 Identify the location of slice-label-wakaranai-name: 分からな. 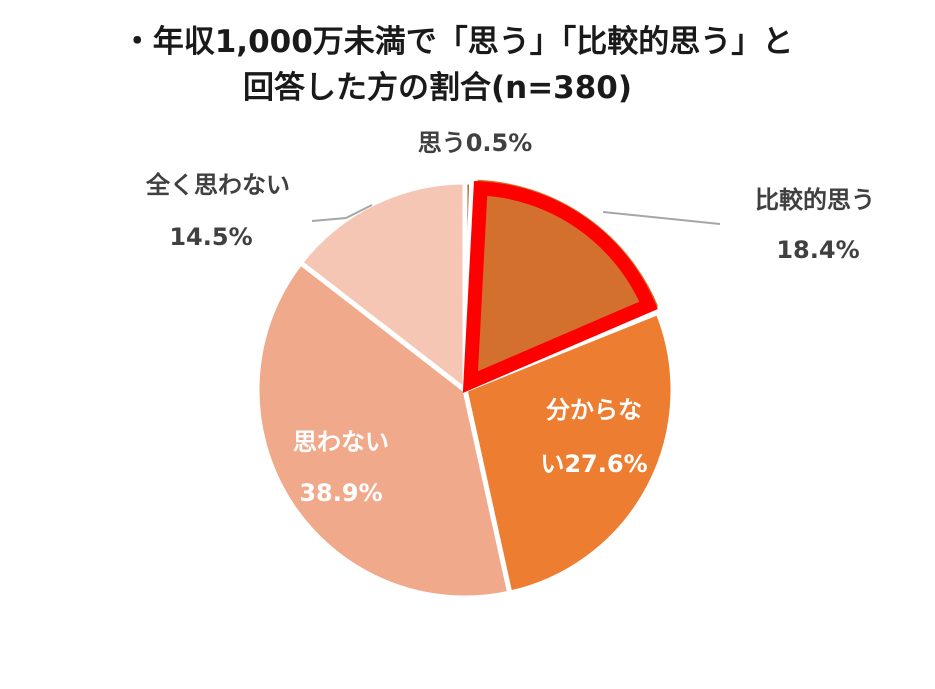
(594, 410).